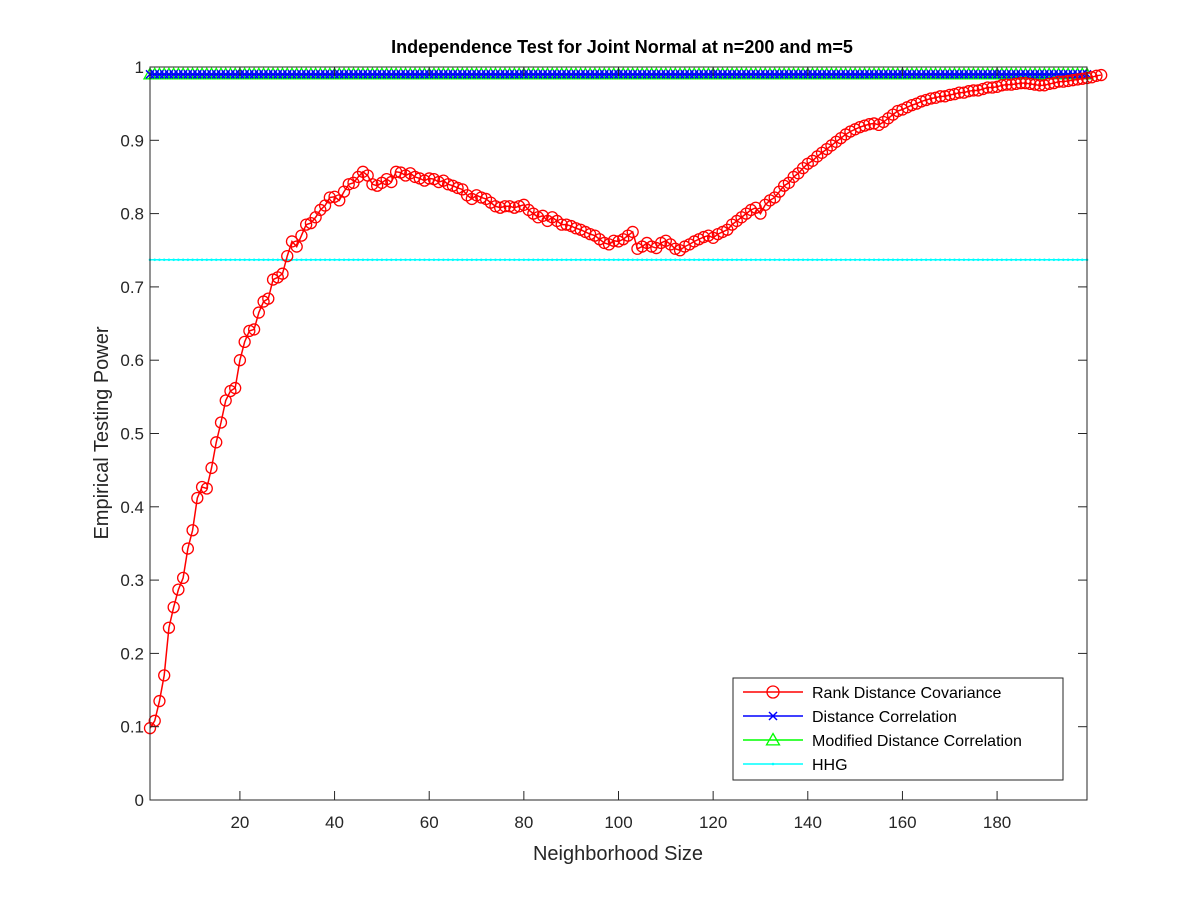  What do you see at coordinates (132, 507) in the screenshot?
I see `y-tick-label: 0.4` at bounding box center [132, 507].